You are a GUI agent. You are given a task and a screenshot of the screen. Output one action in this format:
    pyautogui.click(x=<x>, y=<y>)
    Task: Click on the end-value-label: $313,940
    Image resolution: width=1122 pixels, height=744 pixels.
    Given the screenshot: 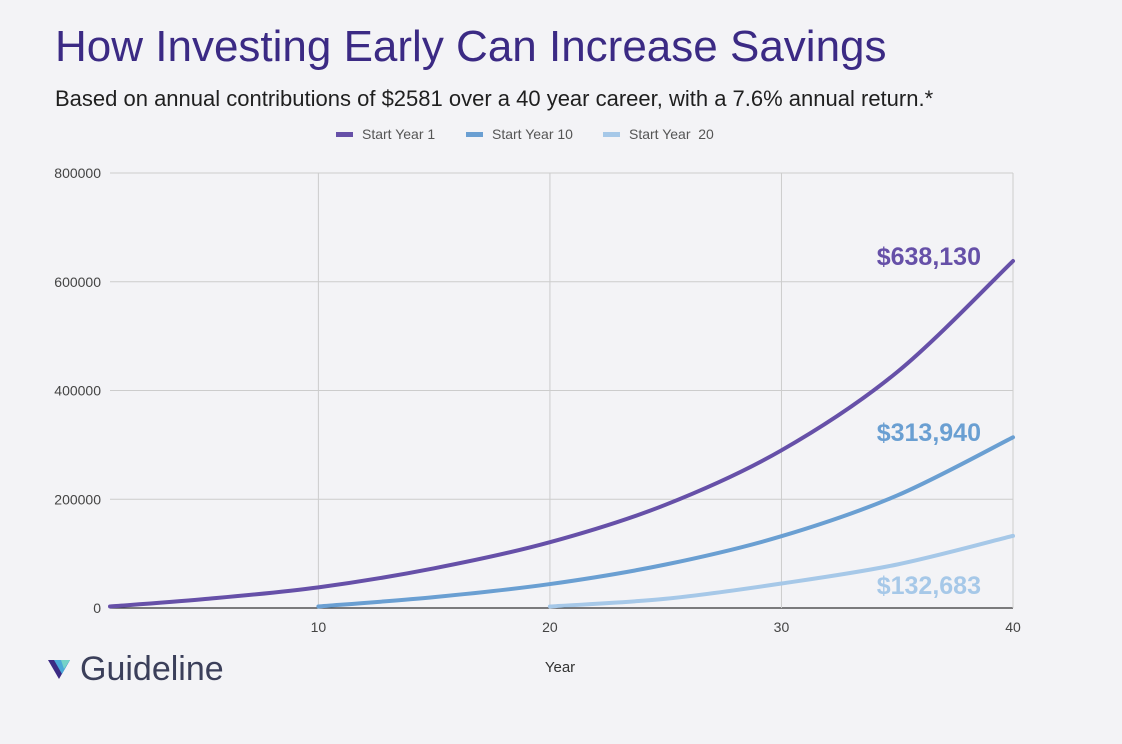 What is the action you would take?
    pyautogui.click(x=929, y=433)
    